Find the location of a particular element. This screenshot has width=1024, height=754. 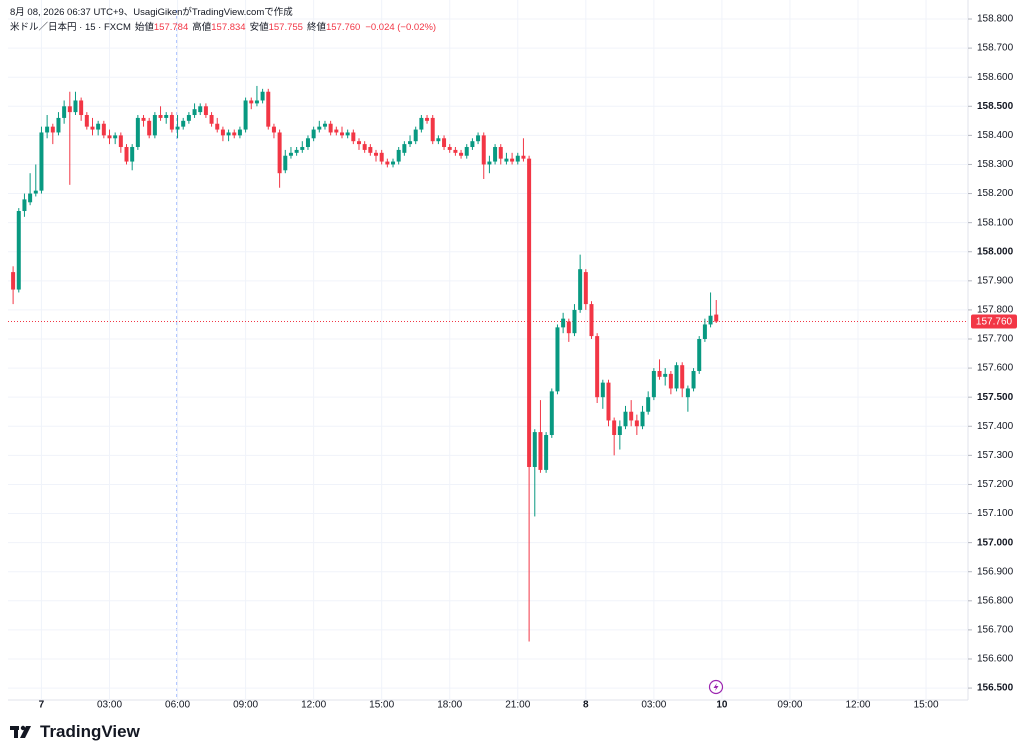

y-tick-label: 158.400 is located at coordinates (995, 135).